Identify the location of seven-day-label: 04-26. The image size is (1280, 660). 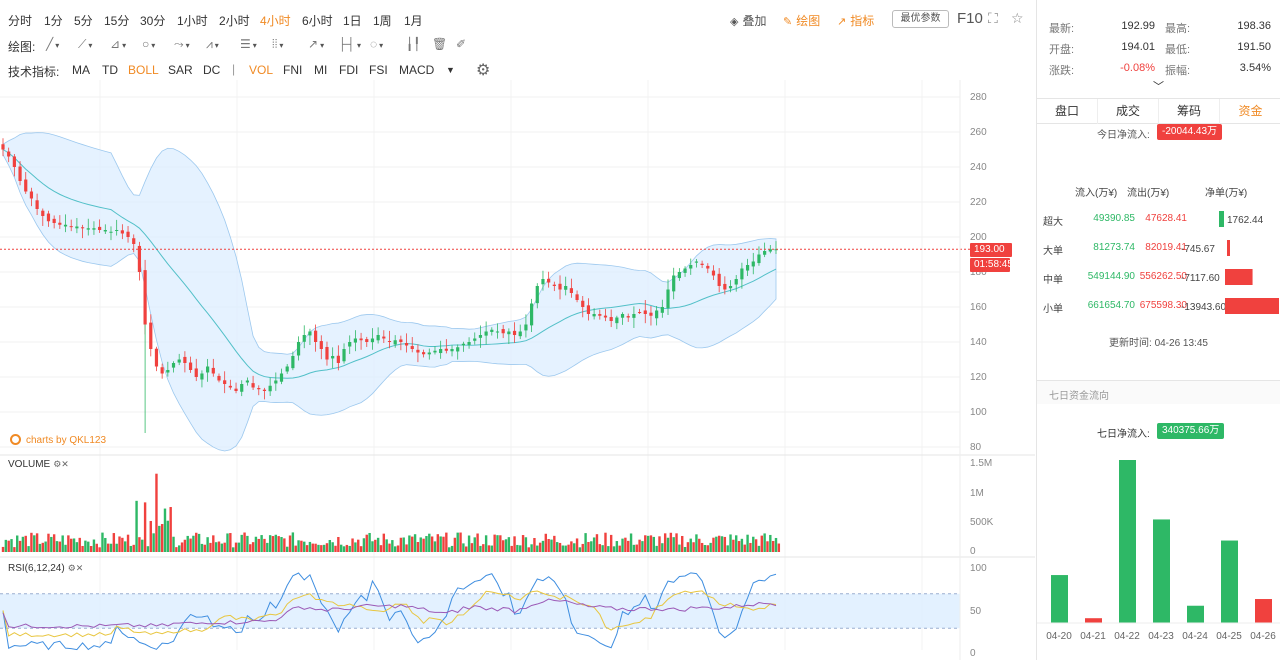
(1263, 636).